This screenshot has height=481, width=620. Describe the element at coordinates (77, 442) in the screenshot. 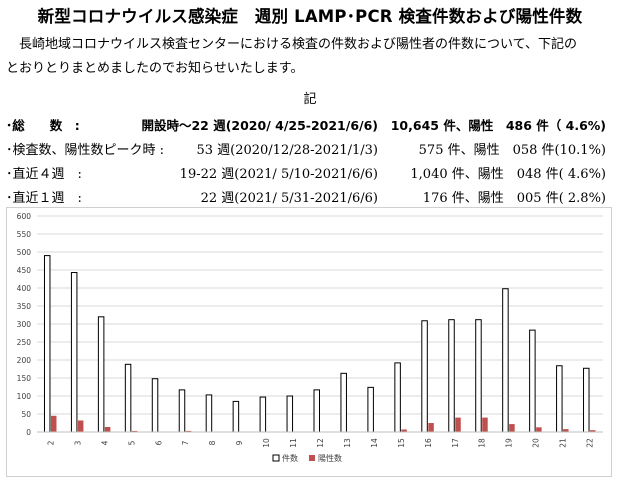

I see `x-tick-label: 3` at that location.